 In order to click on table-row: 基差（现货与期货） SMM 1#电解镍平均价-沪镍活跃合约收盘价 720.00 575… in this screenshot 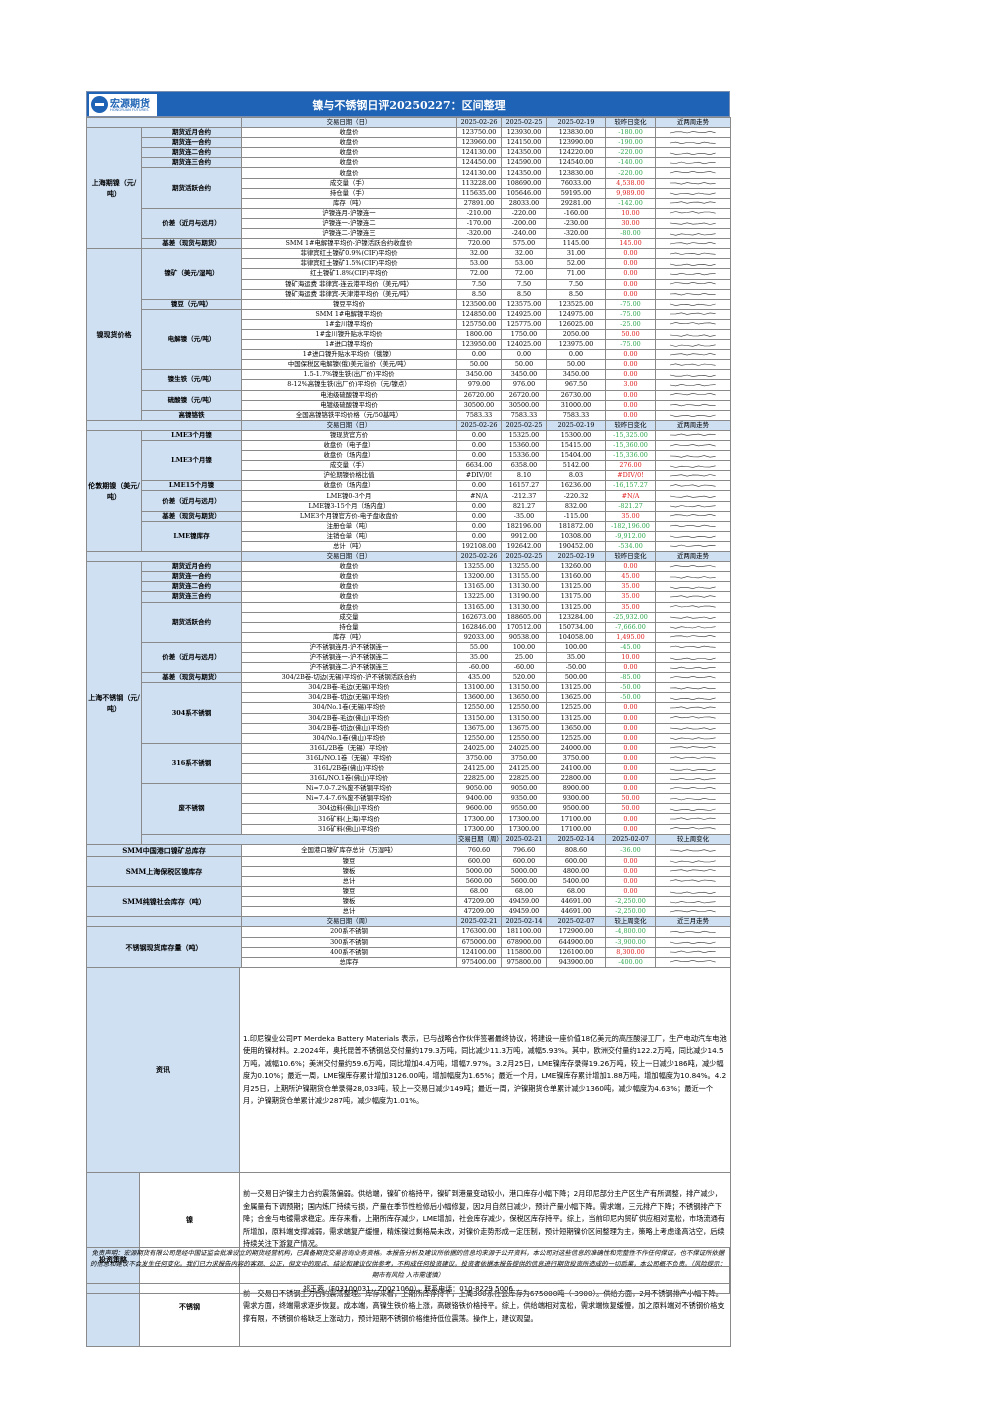, I will do `click(409, 244)`.